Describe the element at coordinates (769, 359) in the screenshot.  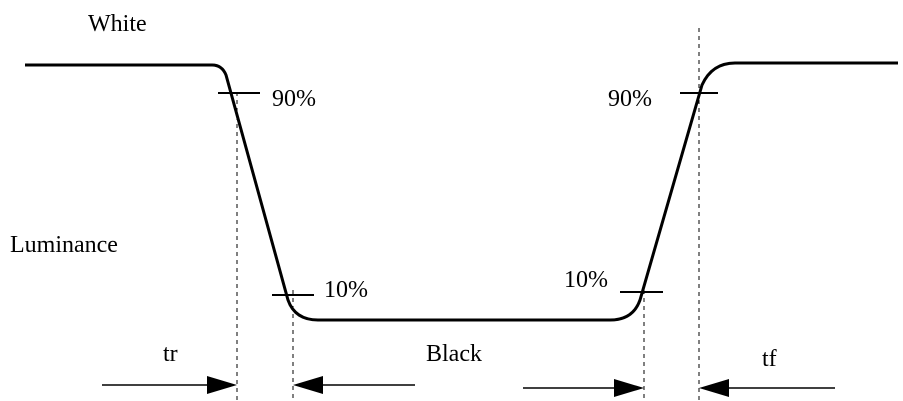
I see `fall-time-label: tf` at that location.